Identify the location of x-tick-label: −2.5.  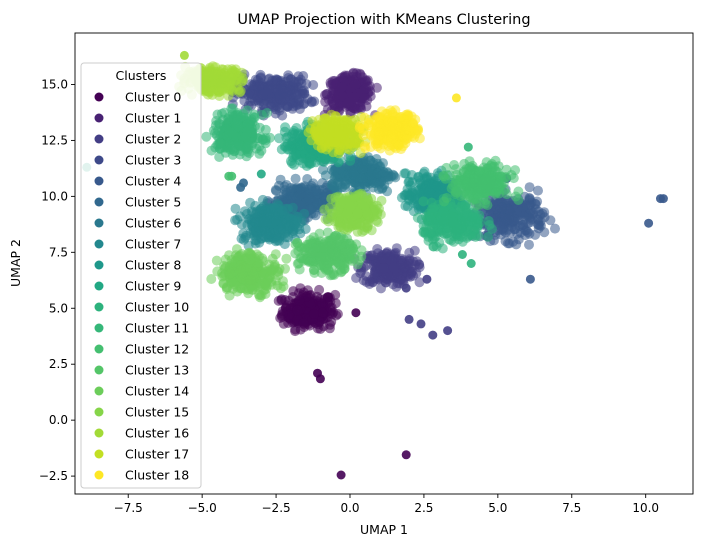
(276, 508).